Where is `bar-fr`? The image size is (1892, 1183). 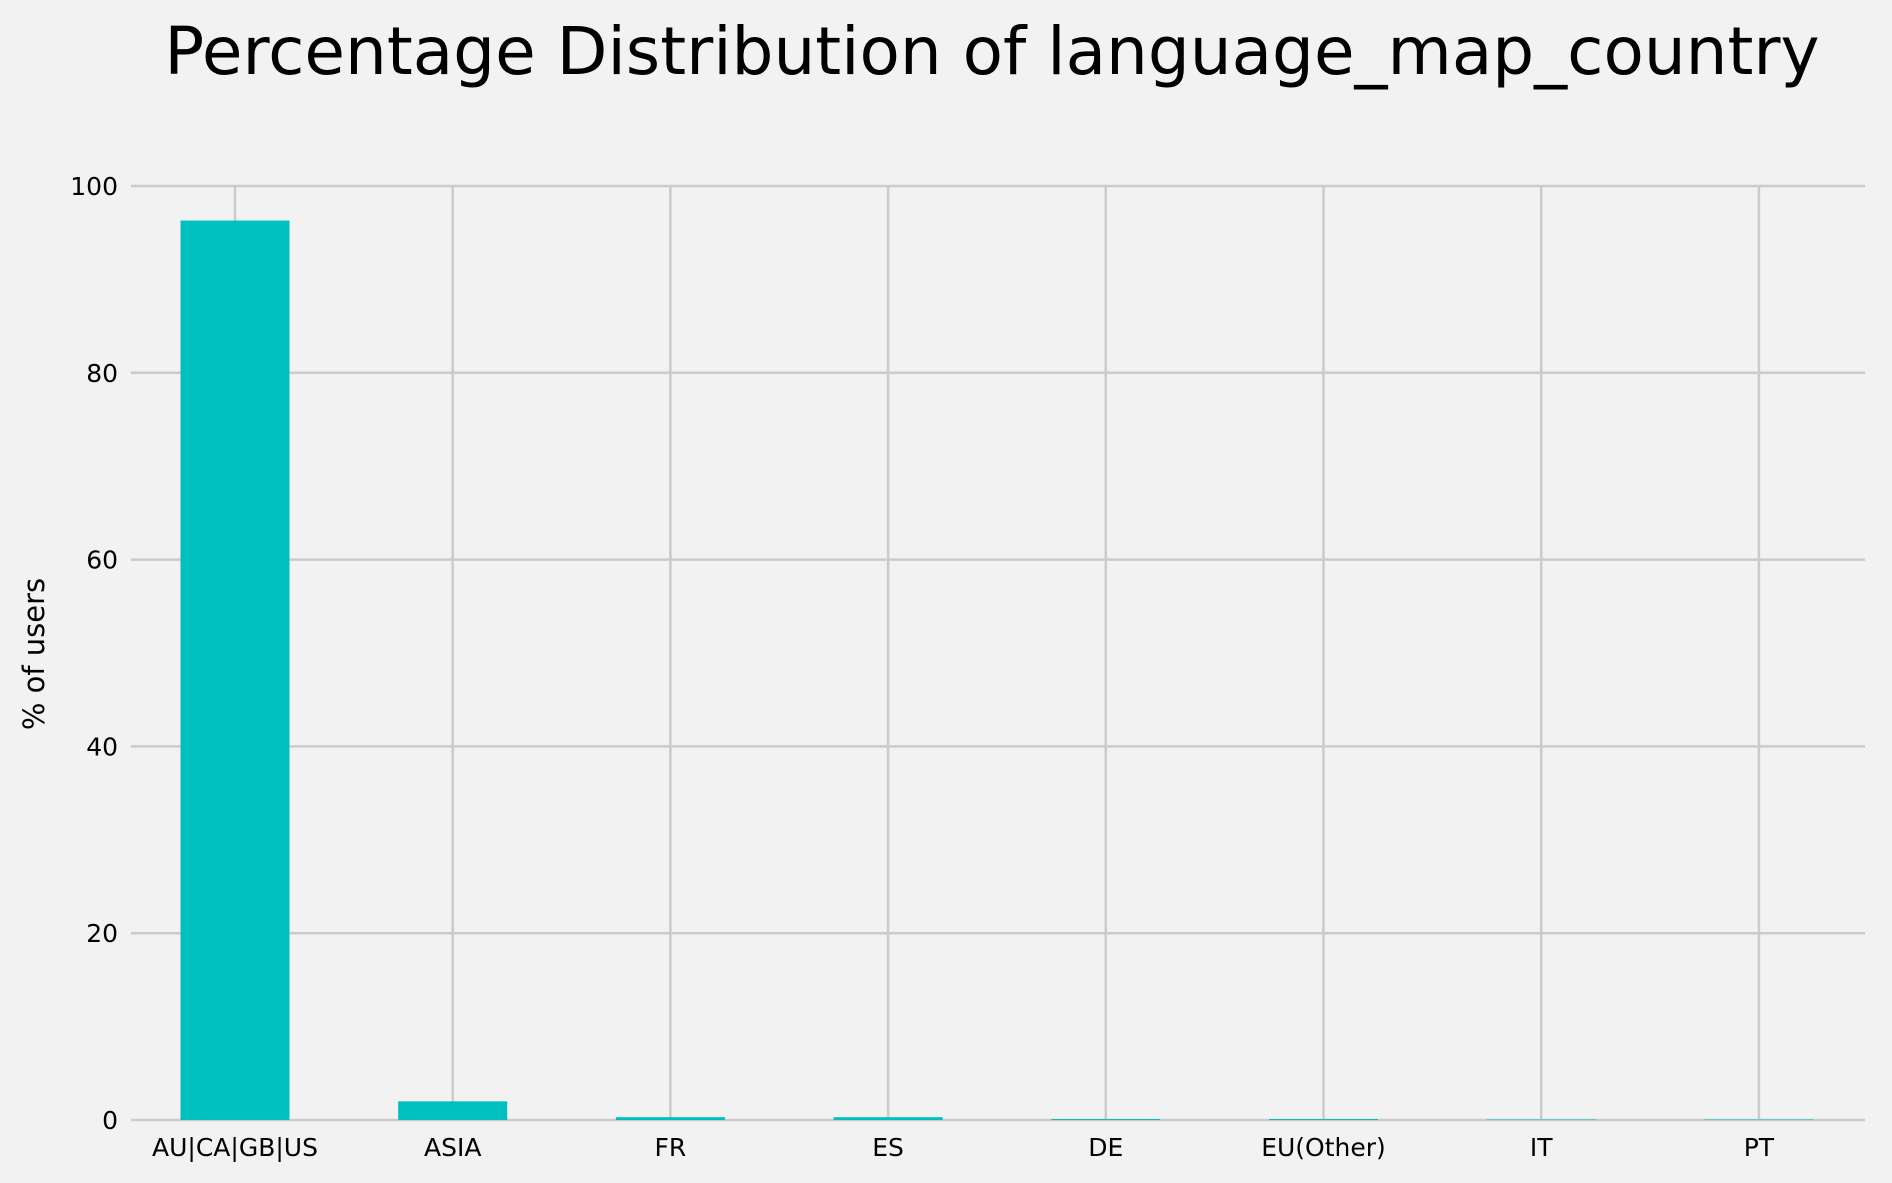 bar-fr is located at coordinates (670, 1118).